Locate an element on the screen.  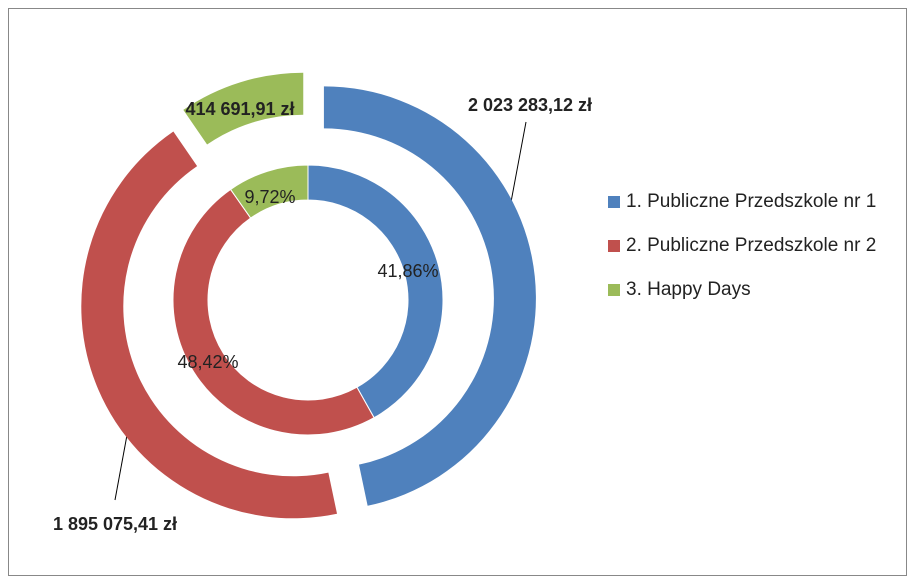
legend-label: 3. Happy Days is located at coordinates (688, 289).